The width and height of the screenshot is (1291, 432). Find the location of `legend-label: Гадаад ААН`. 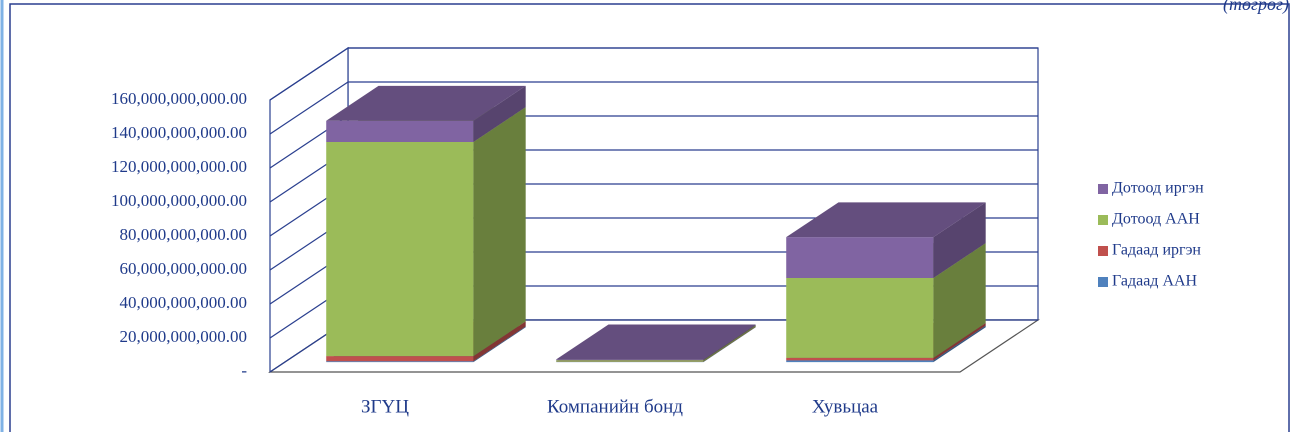

legend-label: Гадаад ААН is located at coordinates (1155, 281).